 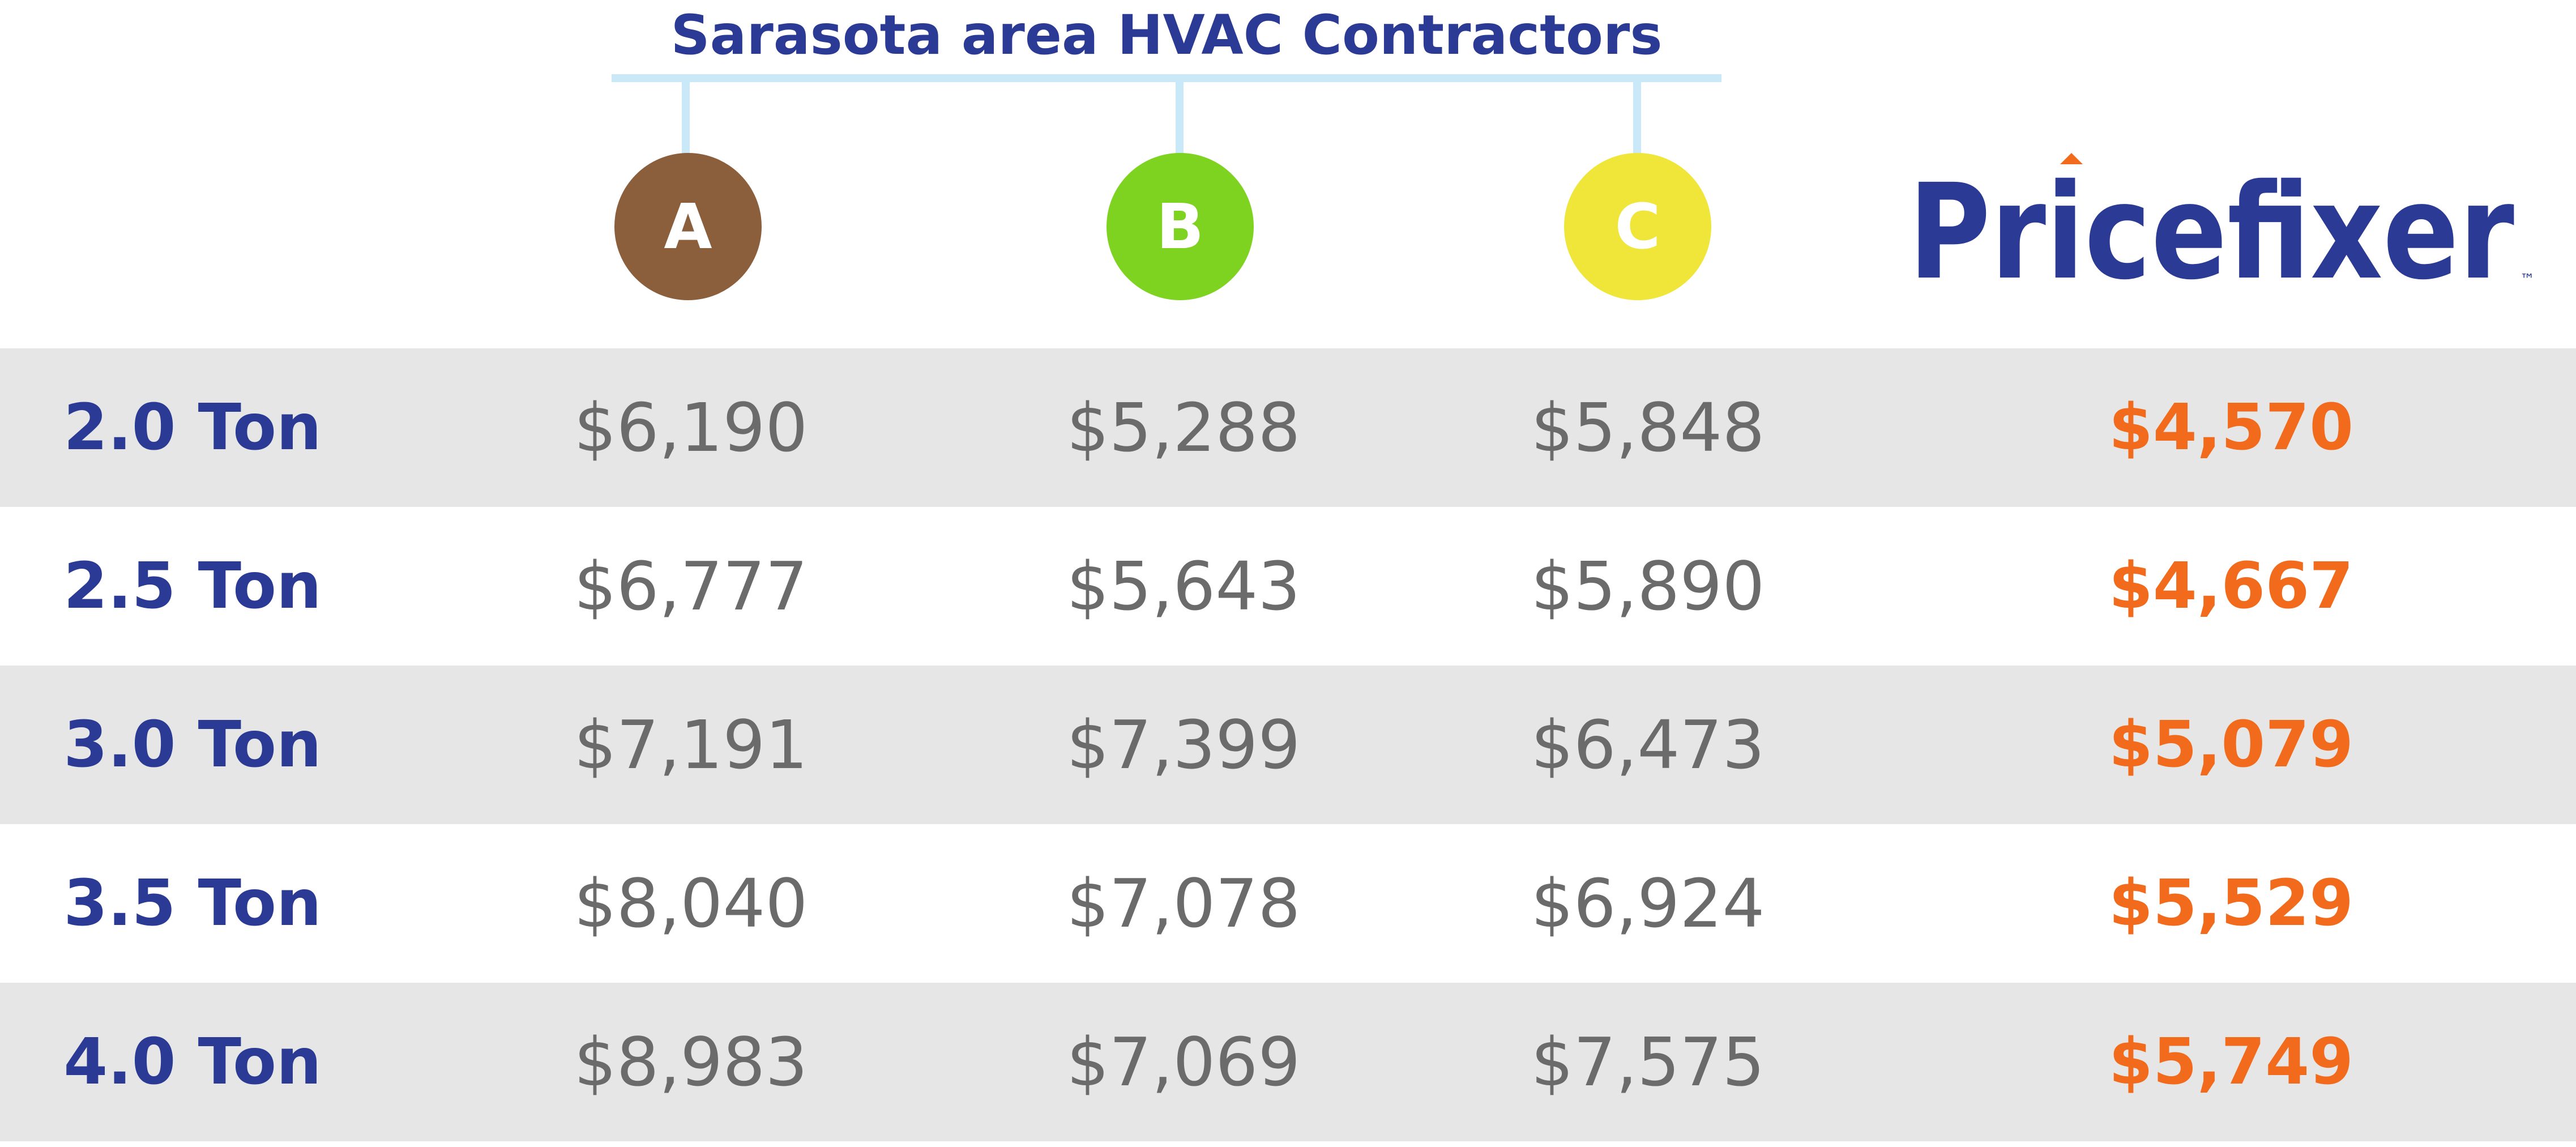 What do you see at coordinates (686, 118) in the screenshot?
I see `bracket-tick-a` at bounding box center [686, 118].